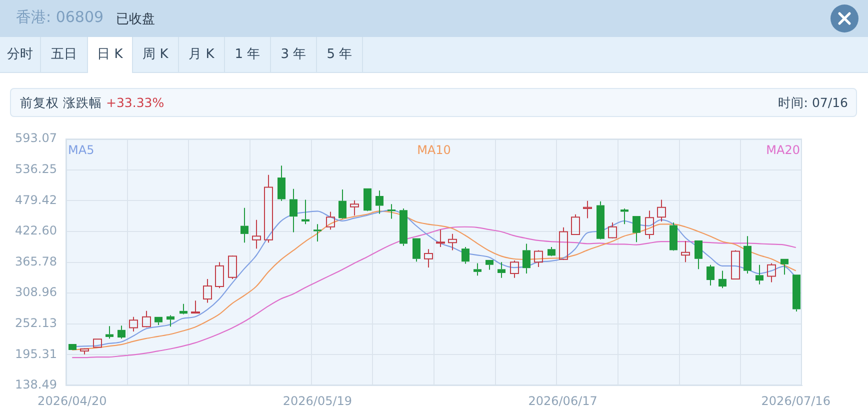  What do you see at coordinates (563, 401) in the screenshot?
I see `x-tick-label: 2026/06/17` at bounding box center [563, 401].